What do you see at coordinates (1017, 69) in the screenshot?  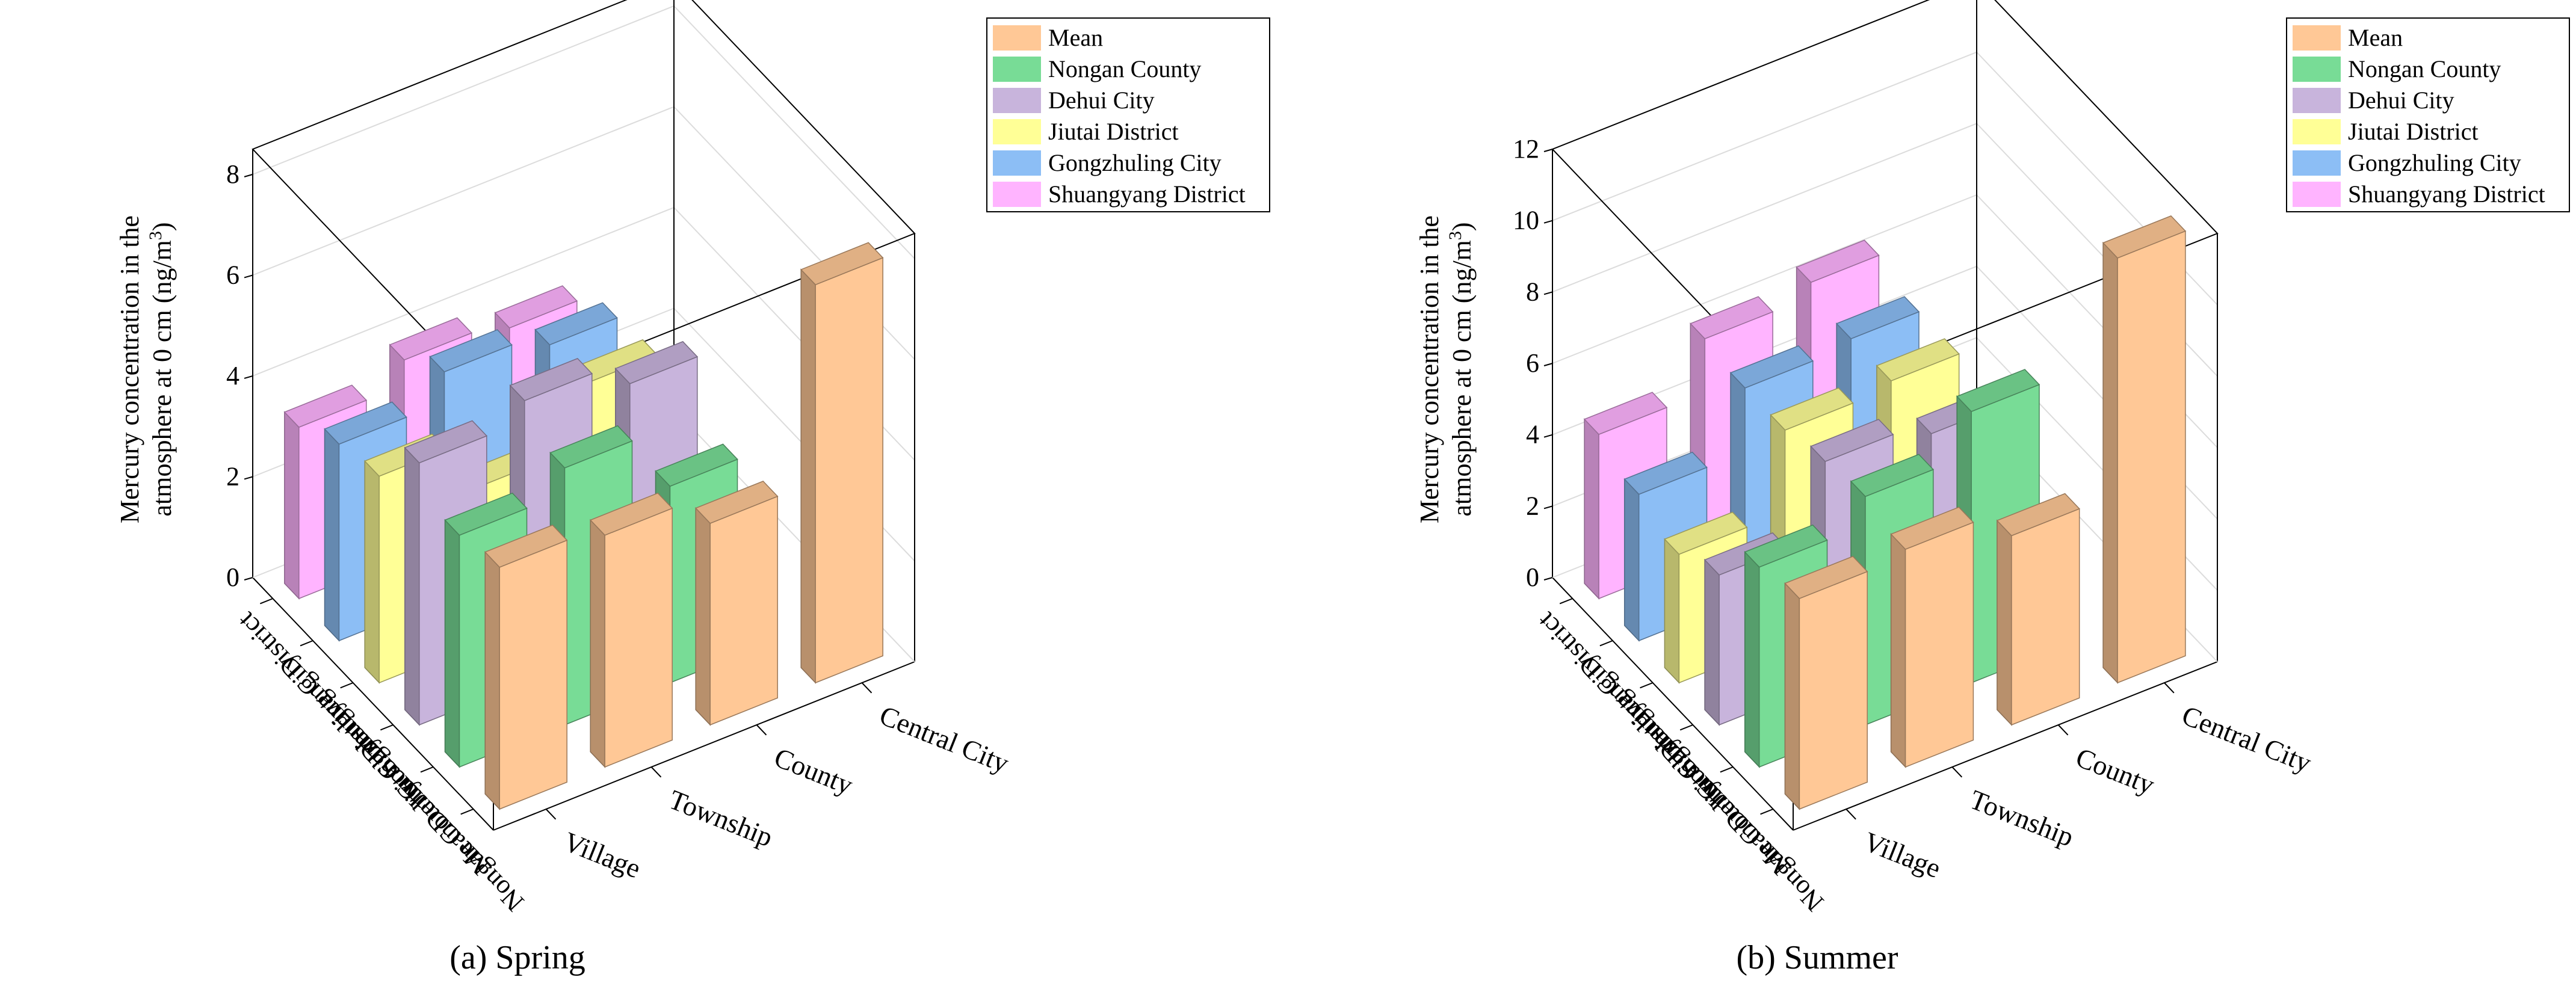 I see `legend-swatch-nongan-county` at bounding box center [1017, 69].